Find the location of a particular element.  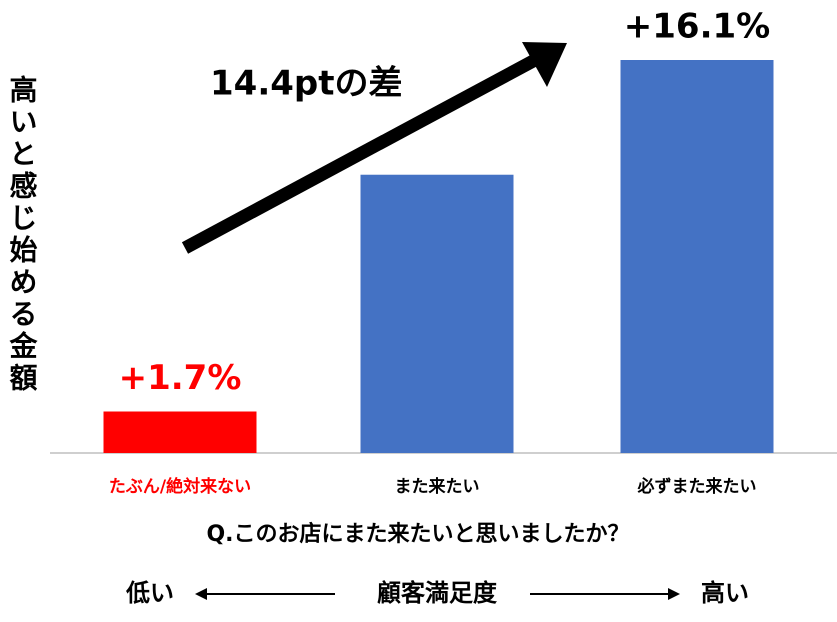

x-axis-label: Q.このお店にまた来たいと思いましたか？ is located at coordinates (417, 534).